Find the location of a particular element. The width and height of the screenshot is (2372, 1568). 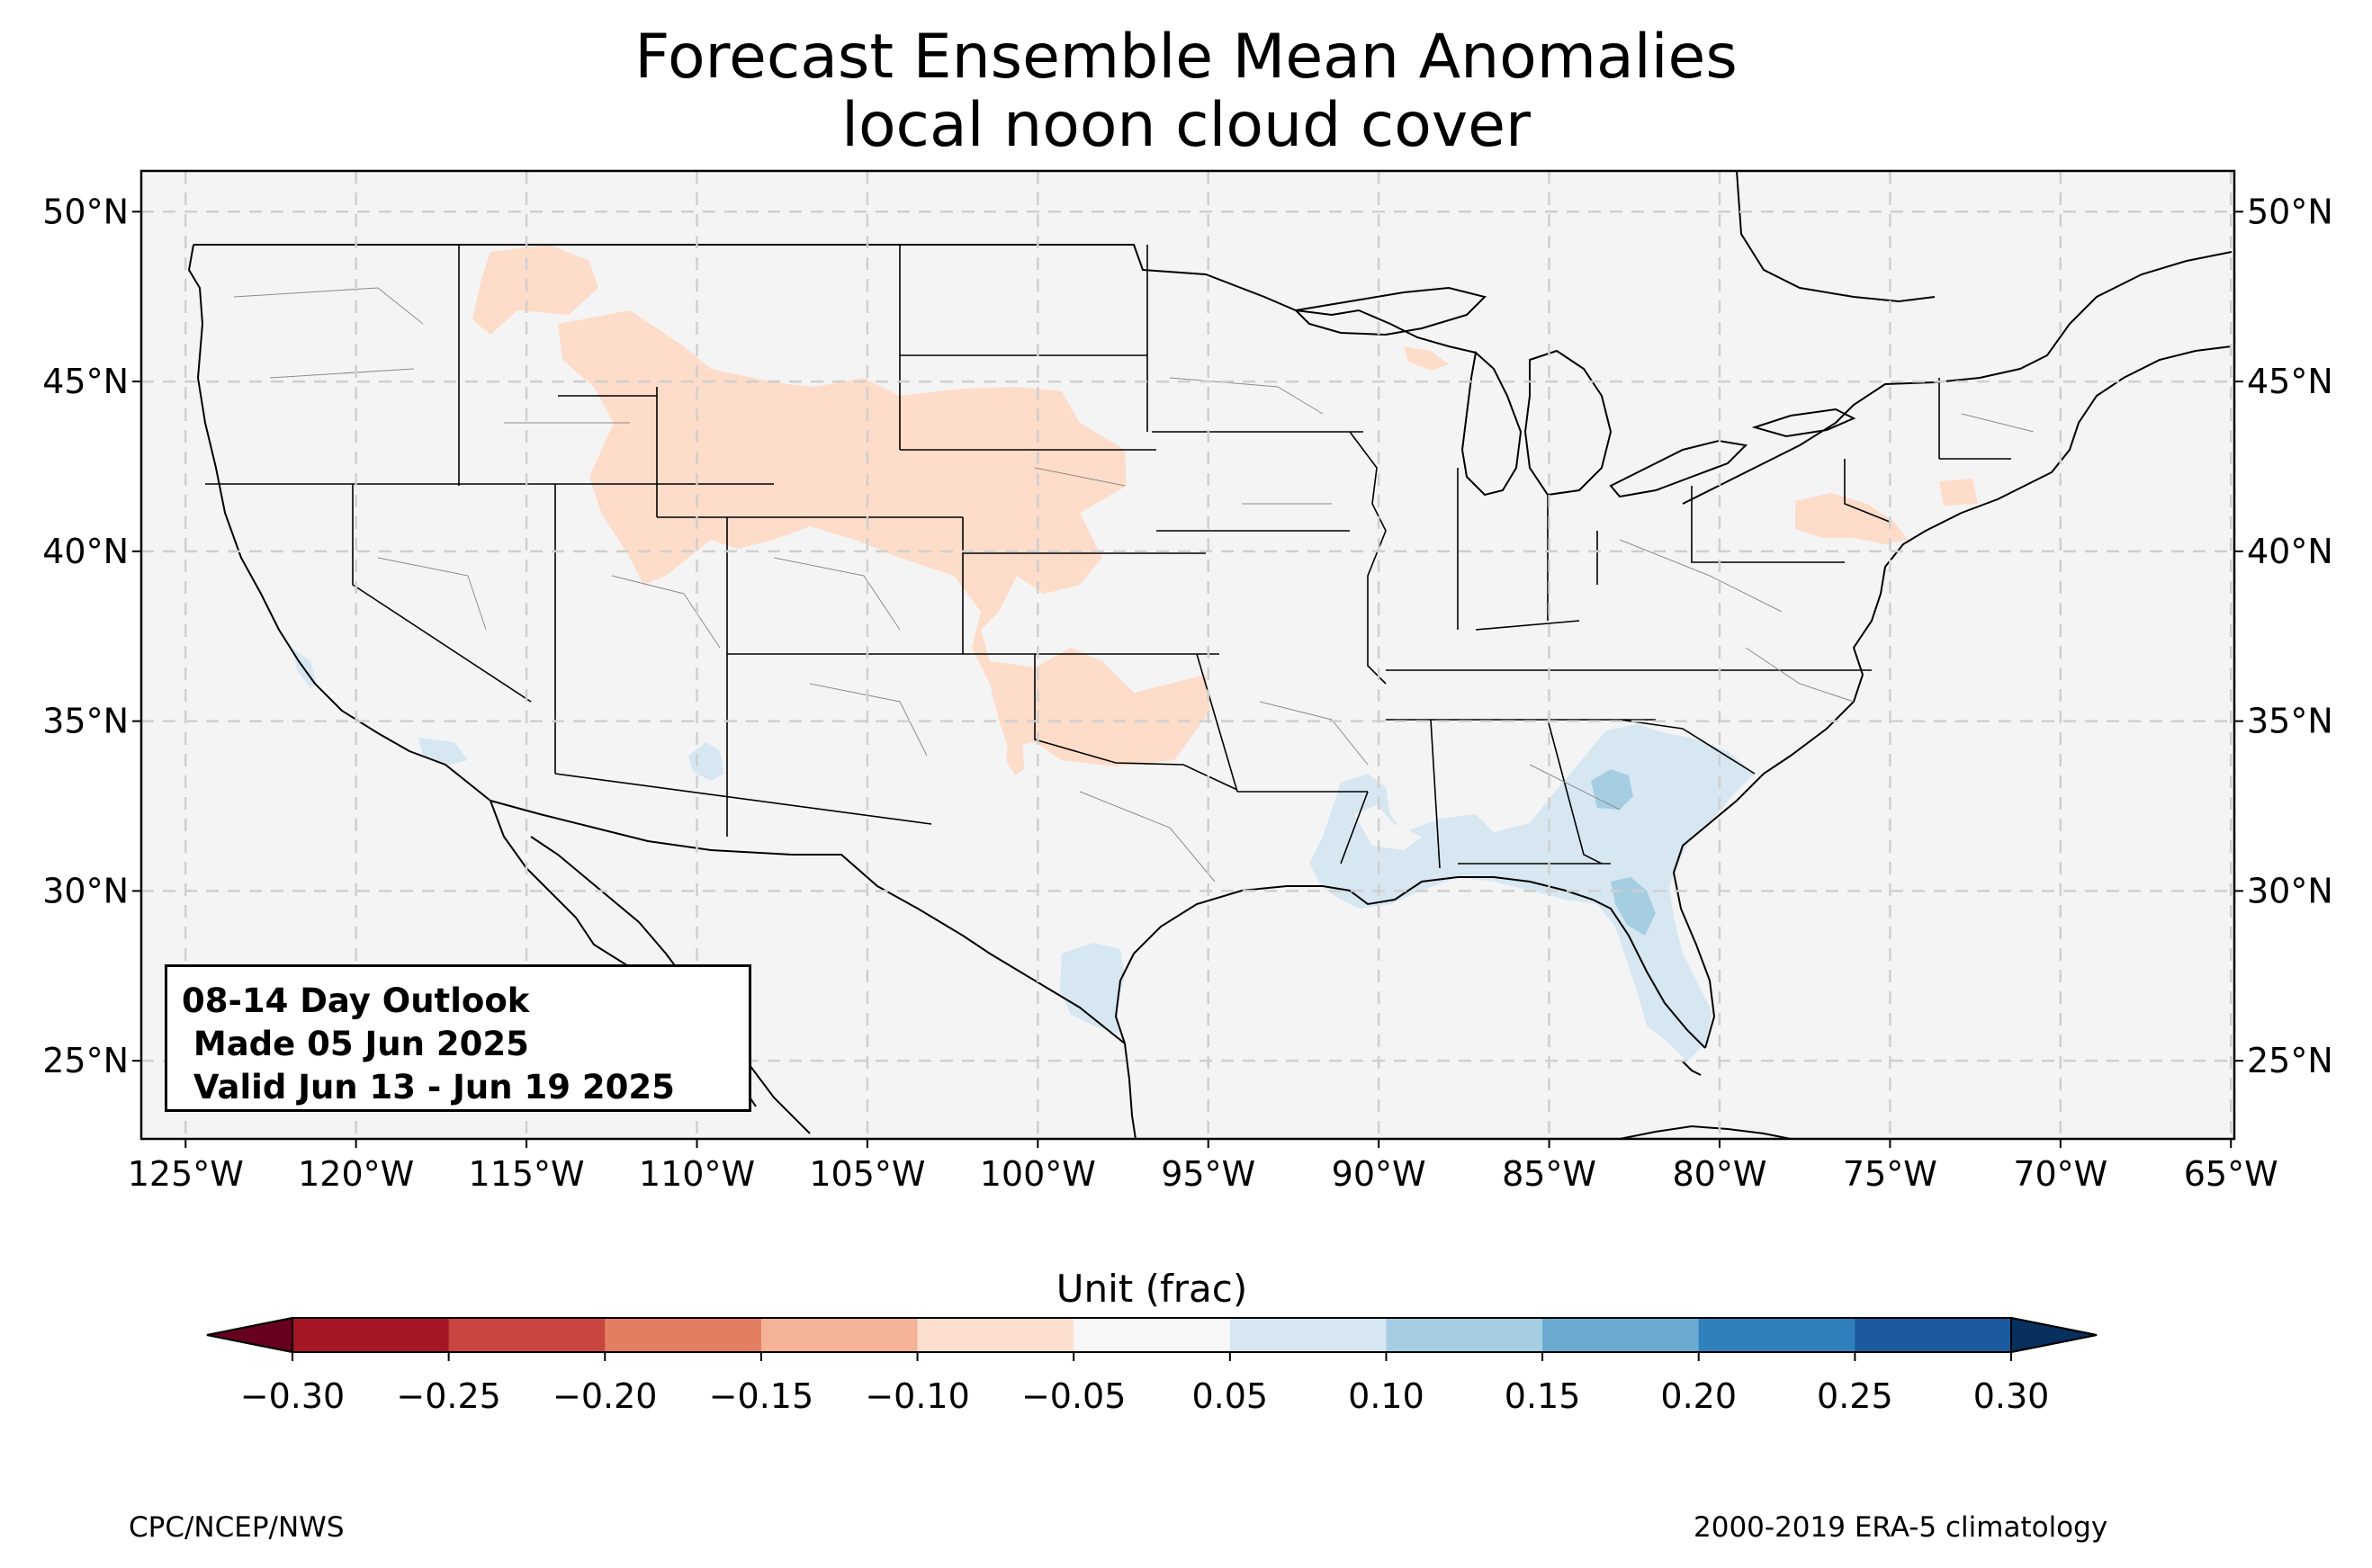

lon-tick-label: 115°W is located at coordinates (527, 1174).